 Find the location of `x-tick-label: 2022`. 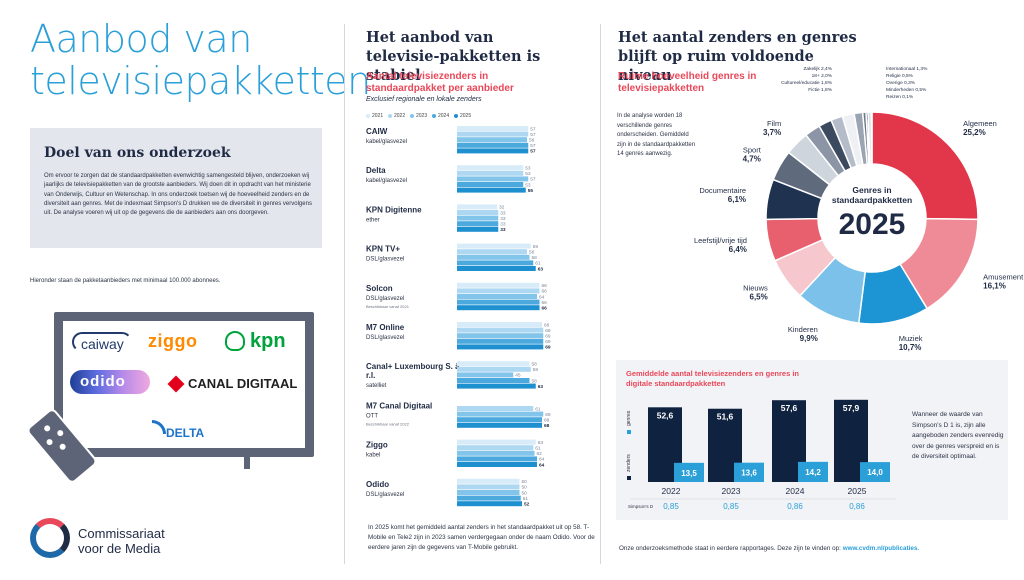

x-tick-label: 2022 is located at coordinates (671, 491).